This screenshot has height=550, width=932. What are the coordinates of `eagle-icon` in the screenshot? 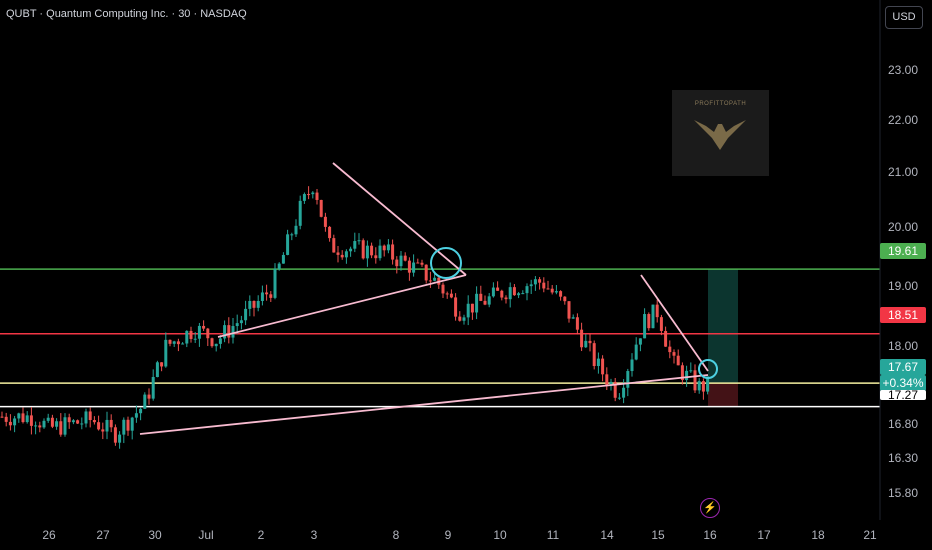 It's located at (720, 135).